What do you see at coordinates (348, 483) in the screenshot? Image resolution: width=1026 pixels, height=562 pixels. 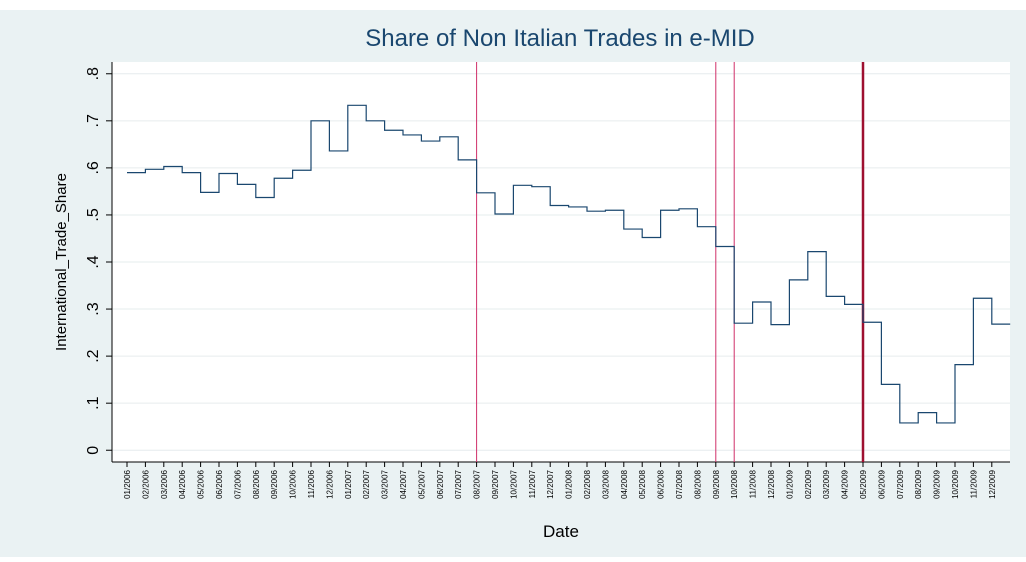 I see `x-tick-label: 01/2007` at bounding box center [348, 483].